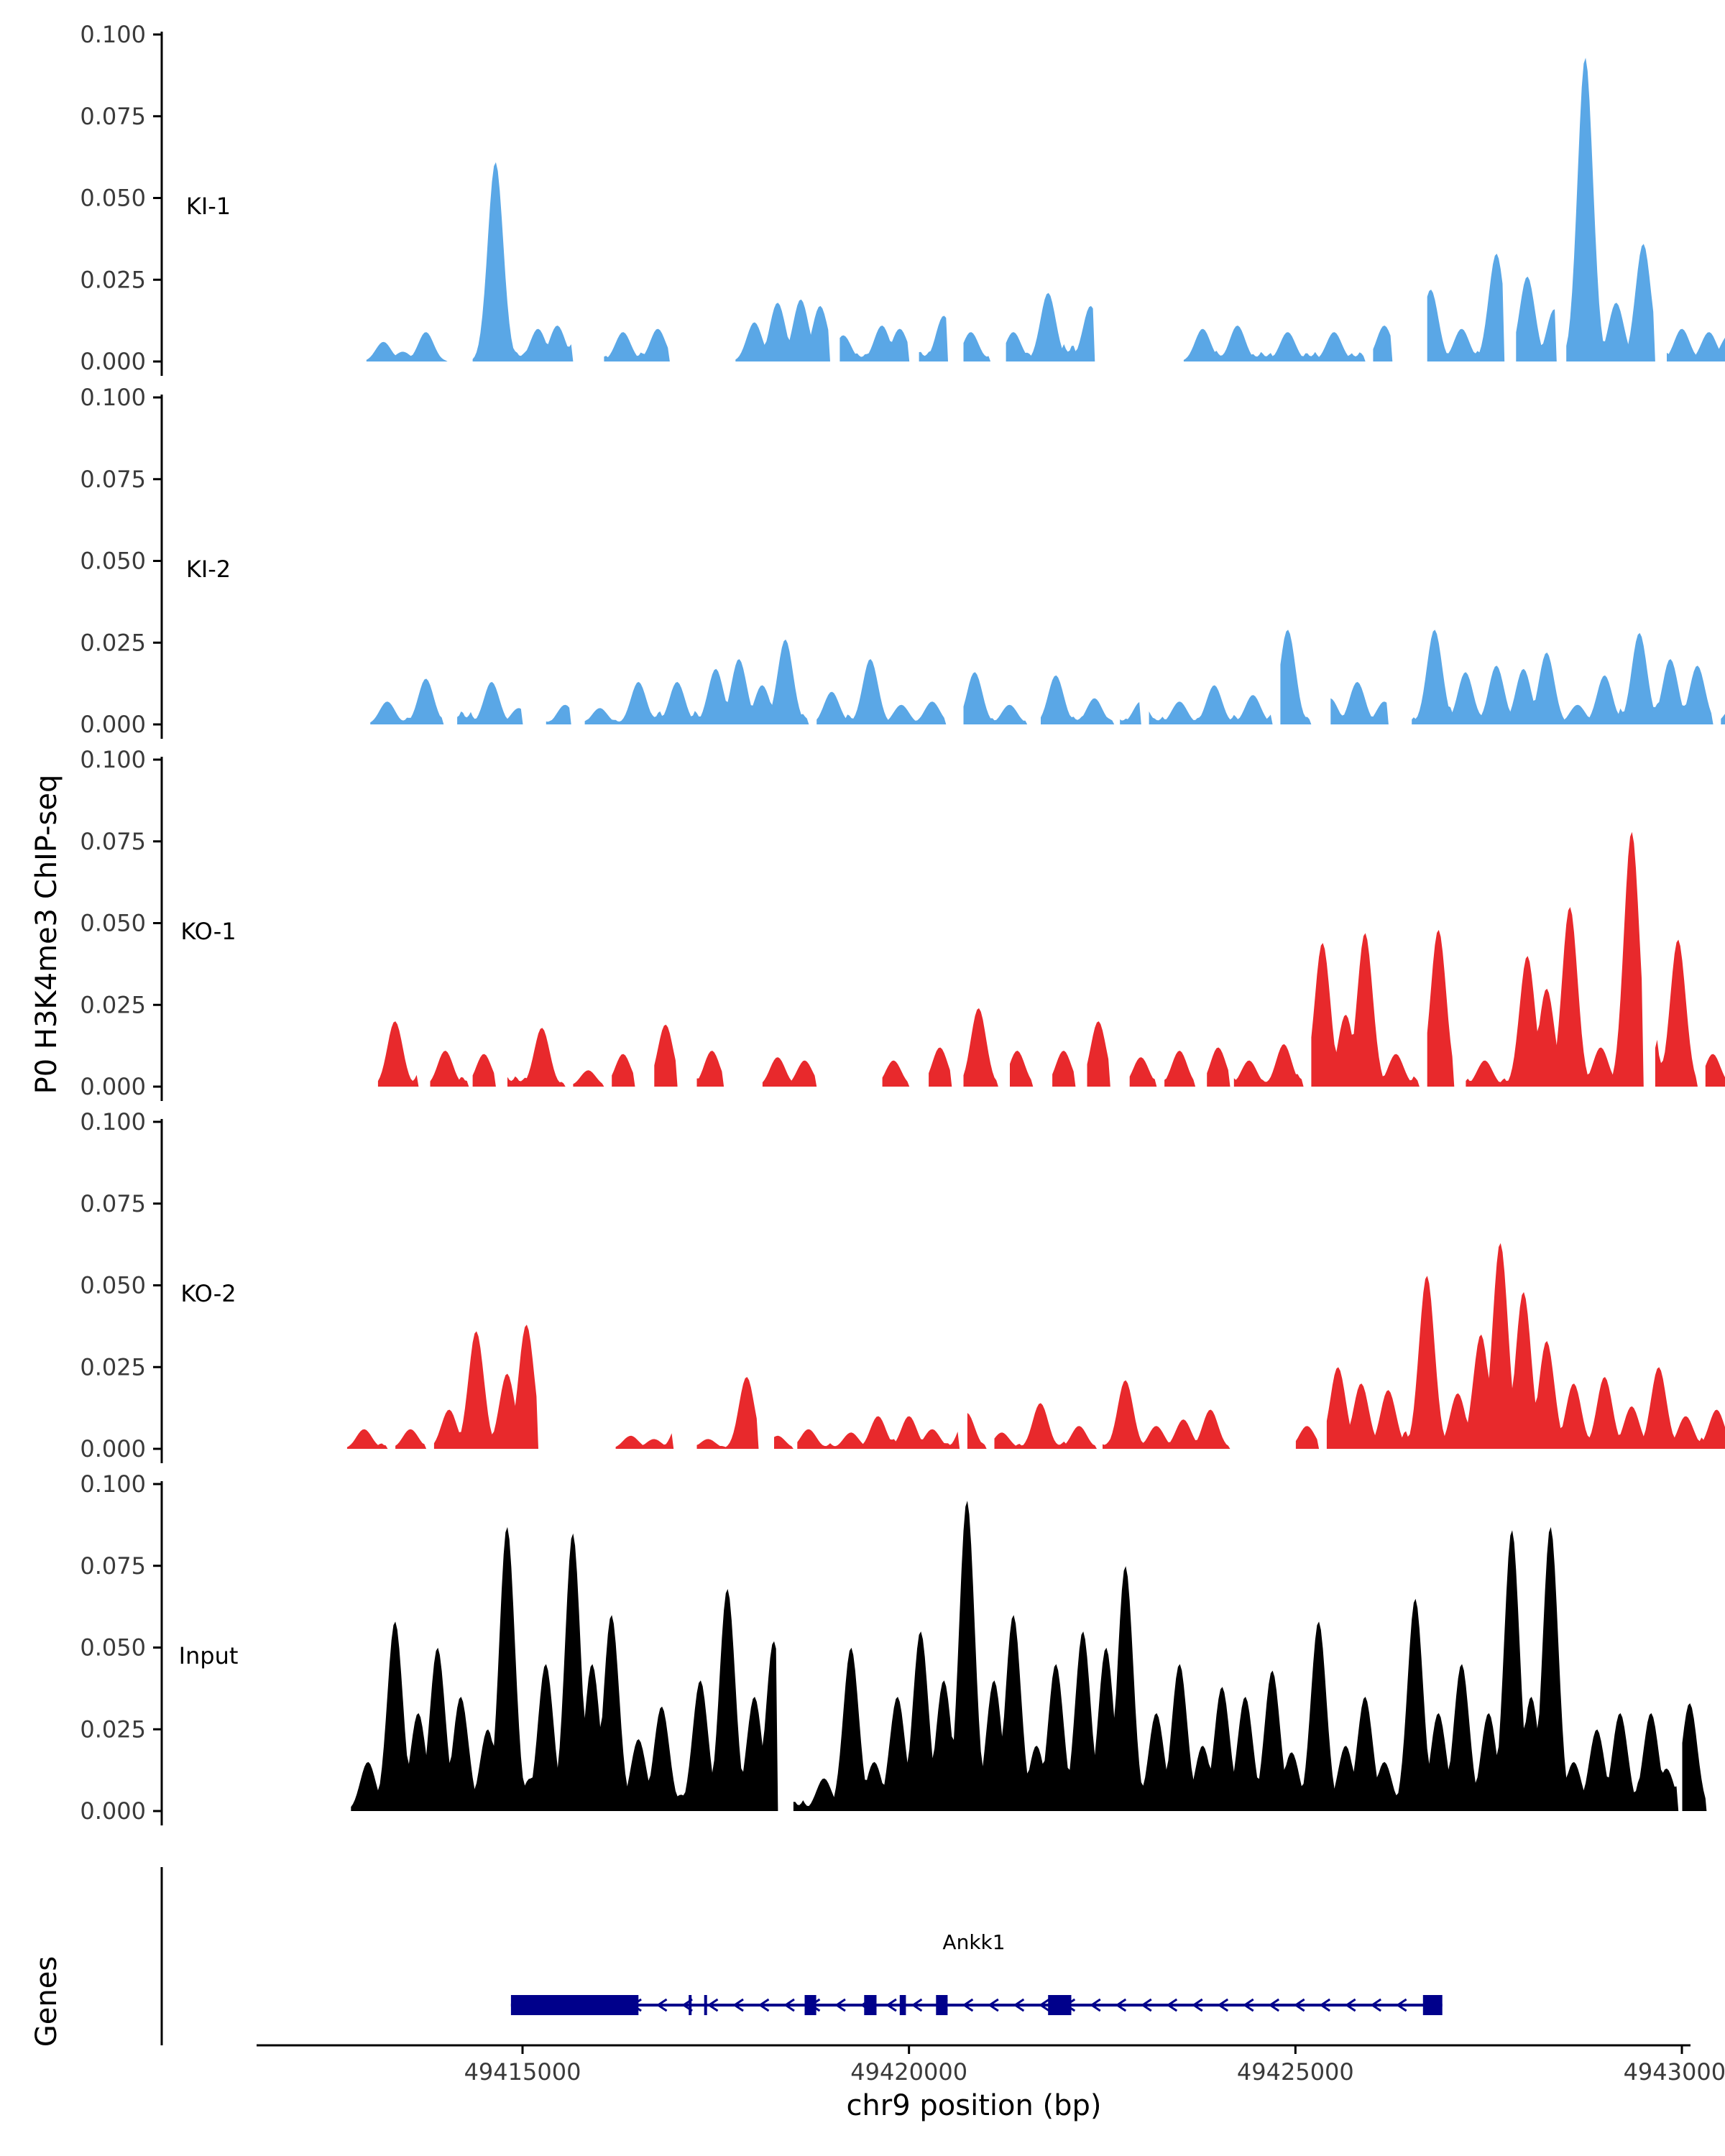 The height and width of the screenshot is (2156, 1725). I want to click on series-label: KO-2, so click(208, 1293).